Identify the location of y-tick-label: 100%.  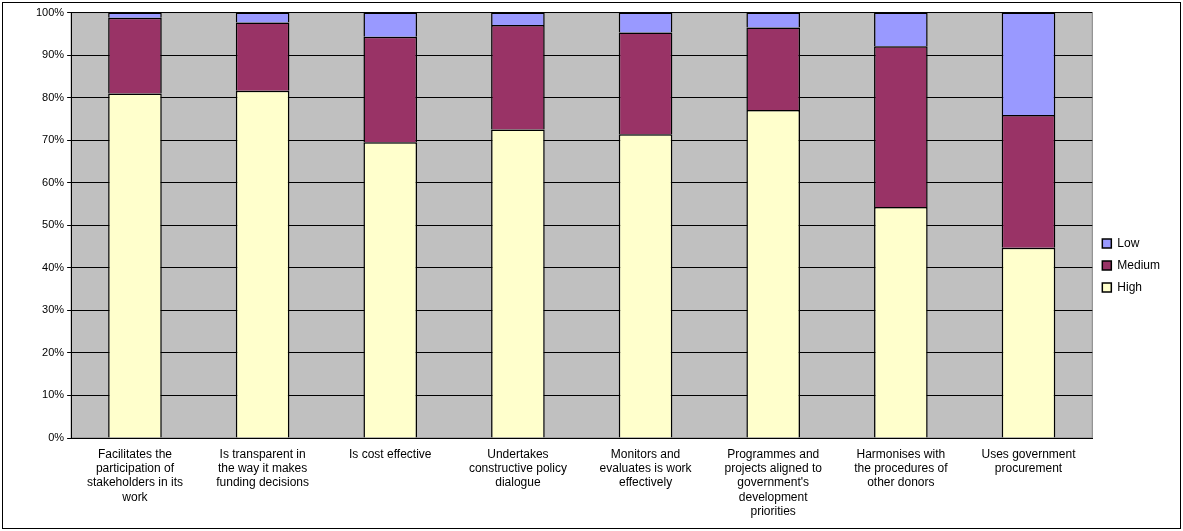
(50, 11).